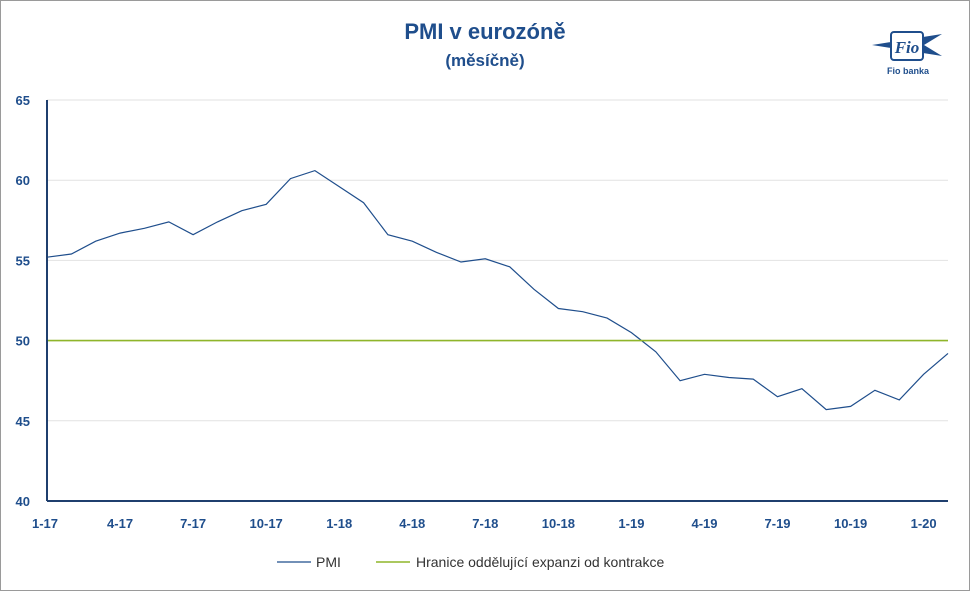 The height and width of the screenshot is (591, 970). What do you see at coordinates (23, 501) in the screenshot?
I see `y-tick-label-40: 40` at bounding box center [23, 501].